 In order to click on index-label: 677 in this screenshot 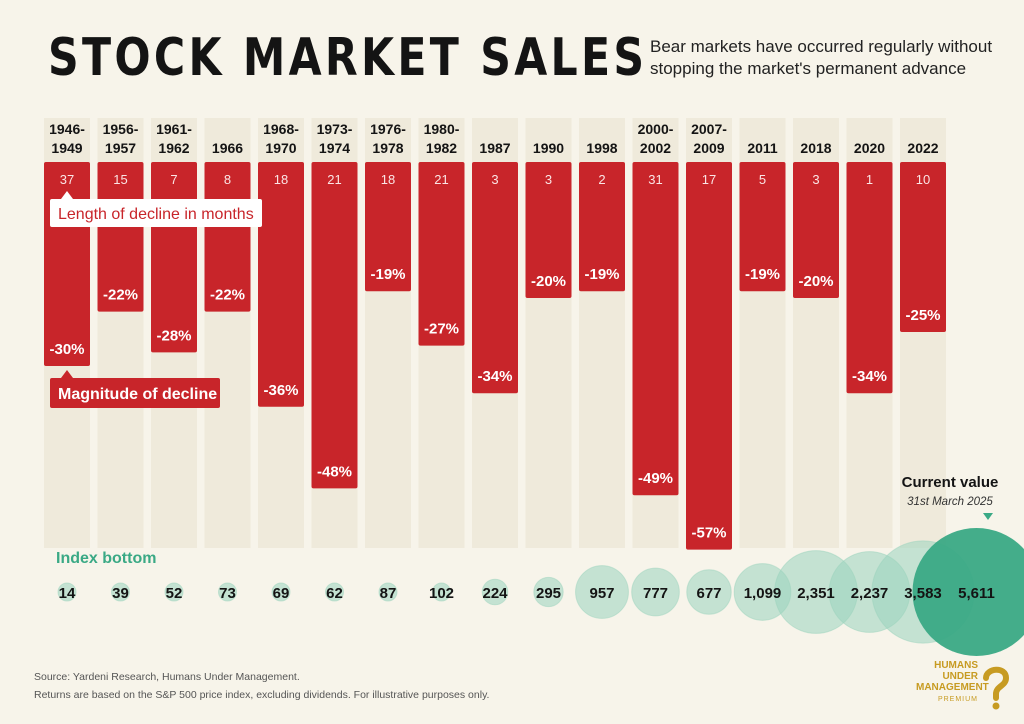, I will do `click(708, 593)`.